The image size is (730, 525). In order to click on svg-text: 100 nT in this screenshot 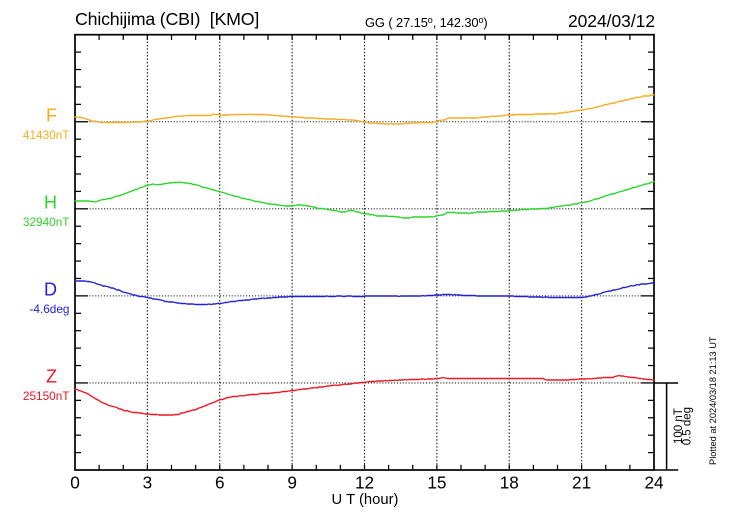, I will do `click(679, 426)`.